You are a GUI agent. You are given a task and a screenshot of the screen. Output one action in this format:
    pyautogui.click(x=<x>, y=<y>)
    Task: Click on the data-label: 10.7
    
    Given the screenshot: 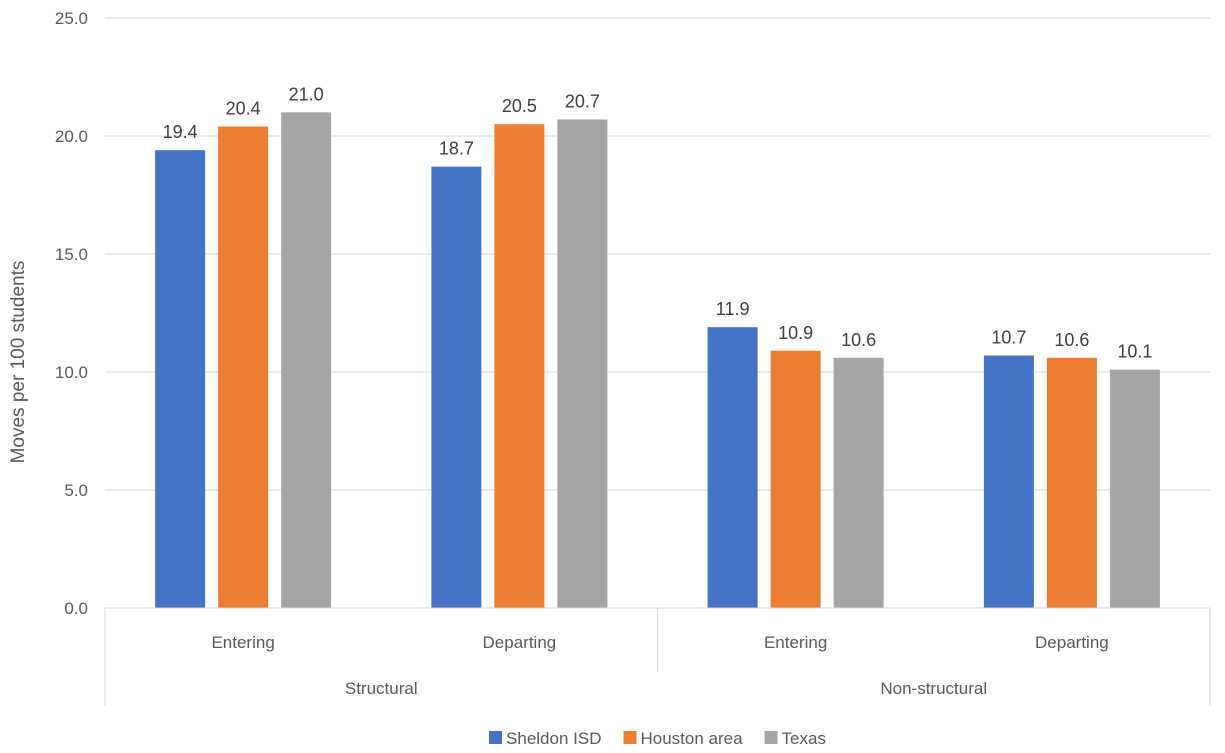 What is the action you would take?
    pyautogui.click(x=1008, y=337)
    